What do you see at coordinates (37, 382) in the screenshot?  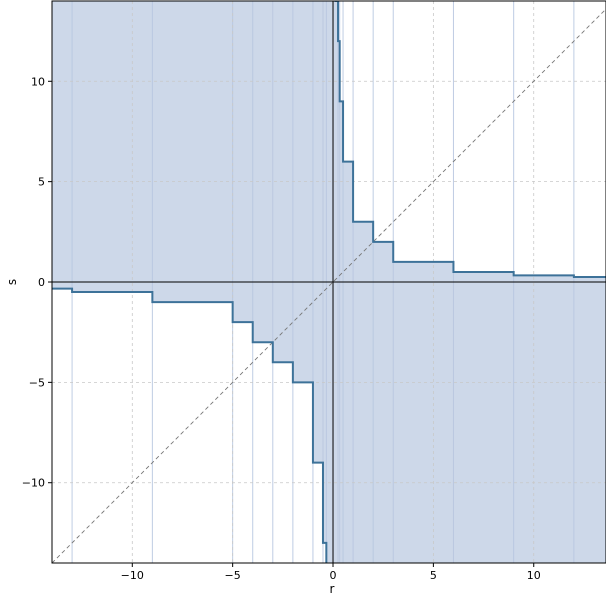 I see `y-tick-label: −5` at bounding box center [37, 382].